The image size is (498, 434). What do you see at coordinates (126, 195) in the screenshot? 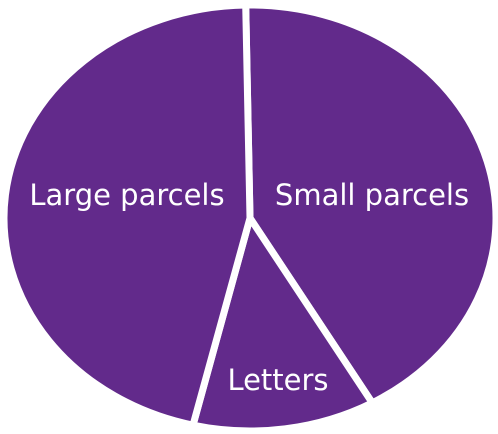
I see `slice-label: Large parcels` at bounding box center [126, 195].